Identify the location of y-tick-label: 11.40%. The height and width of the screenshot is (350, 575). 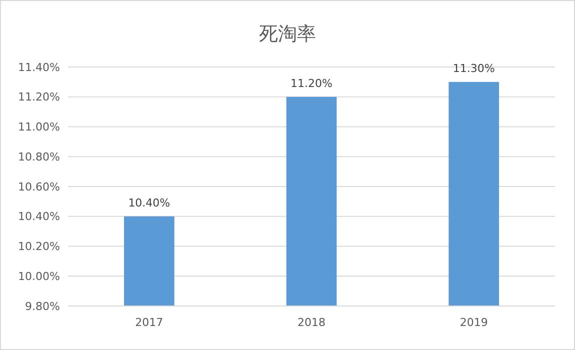
(39, 67).